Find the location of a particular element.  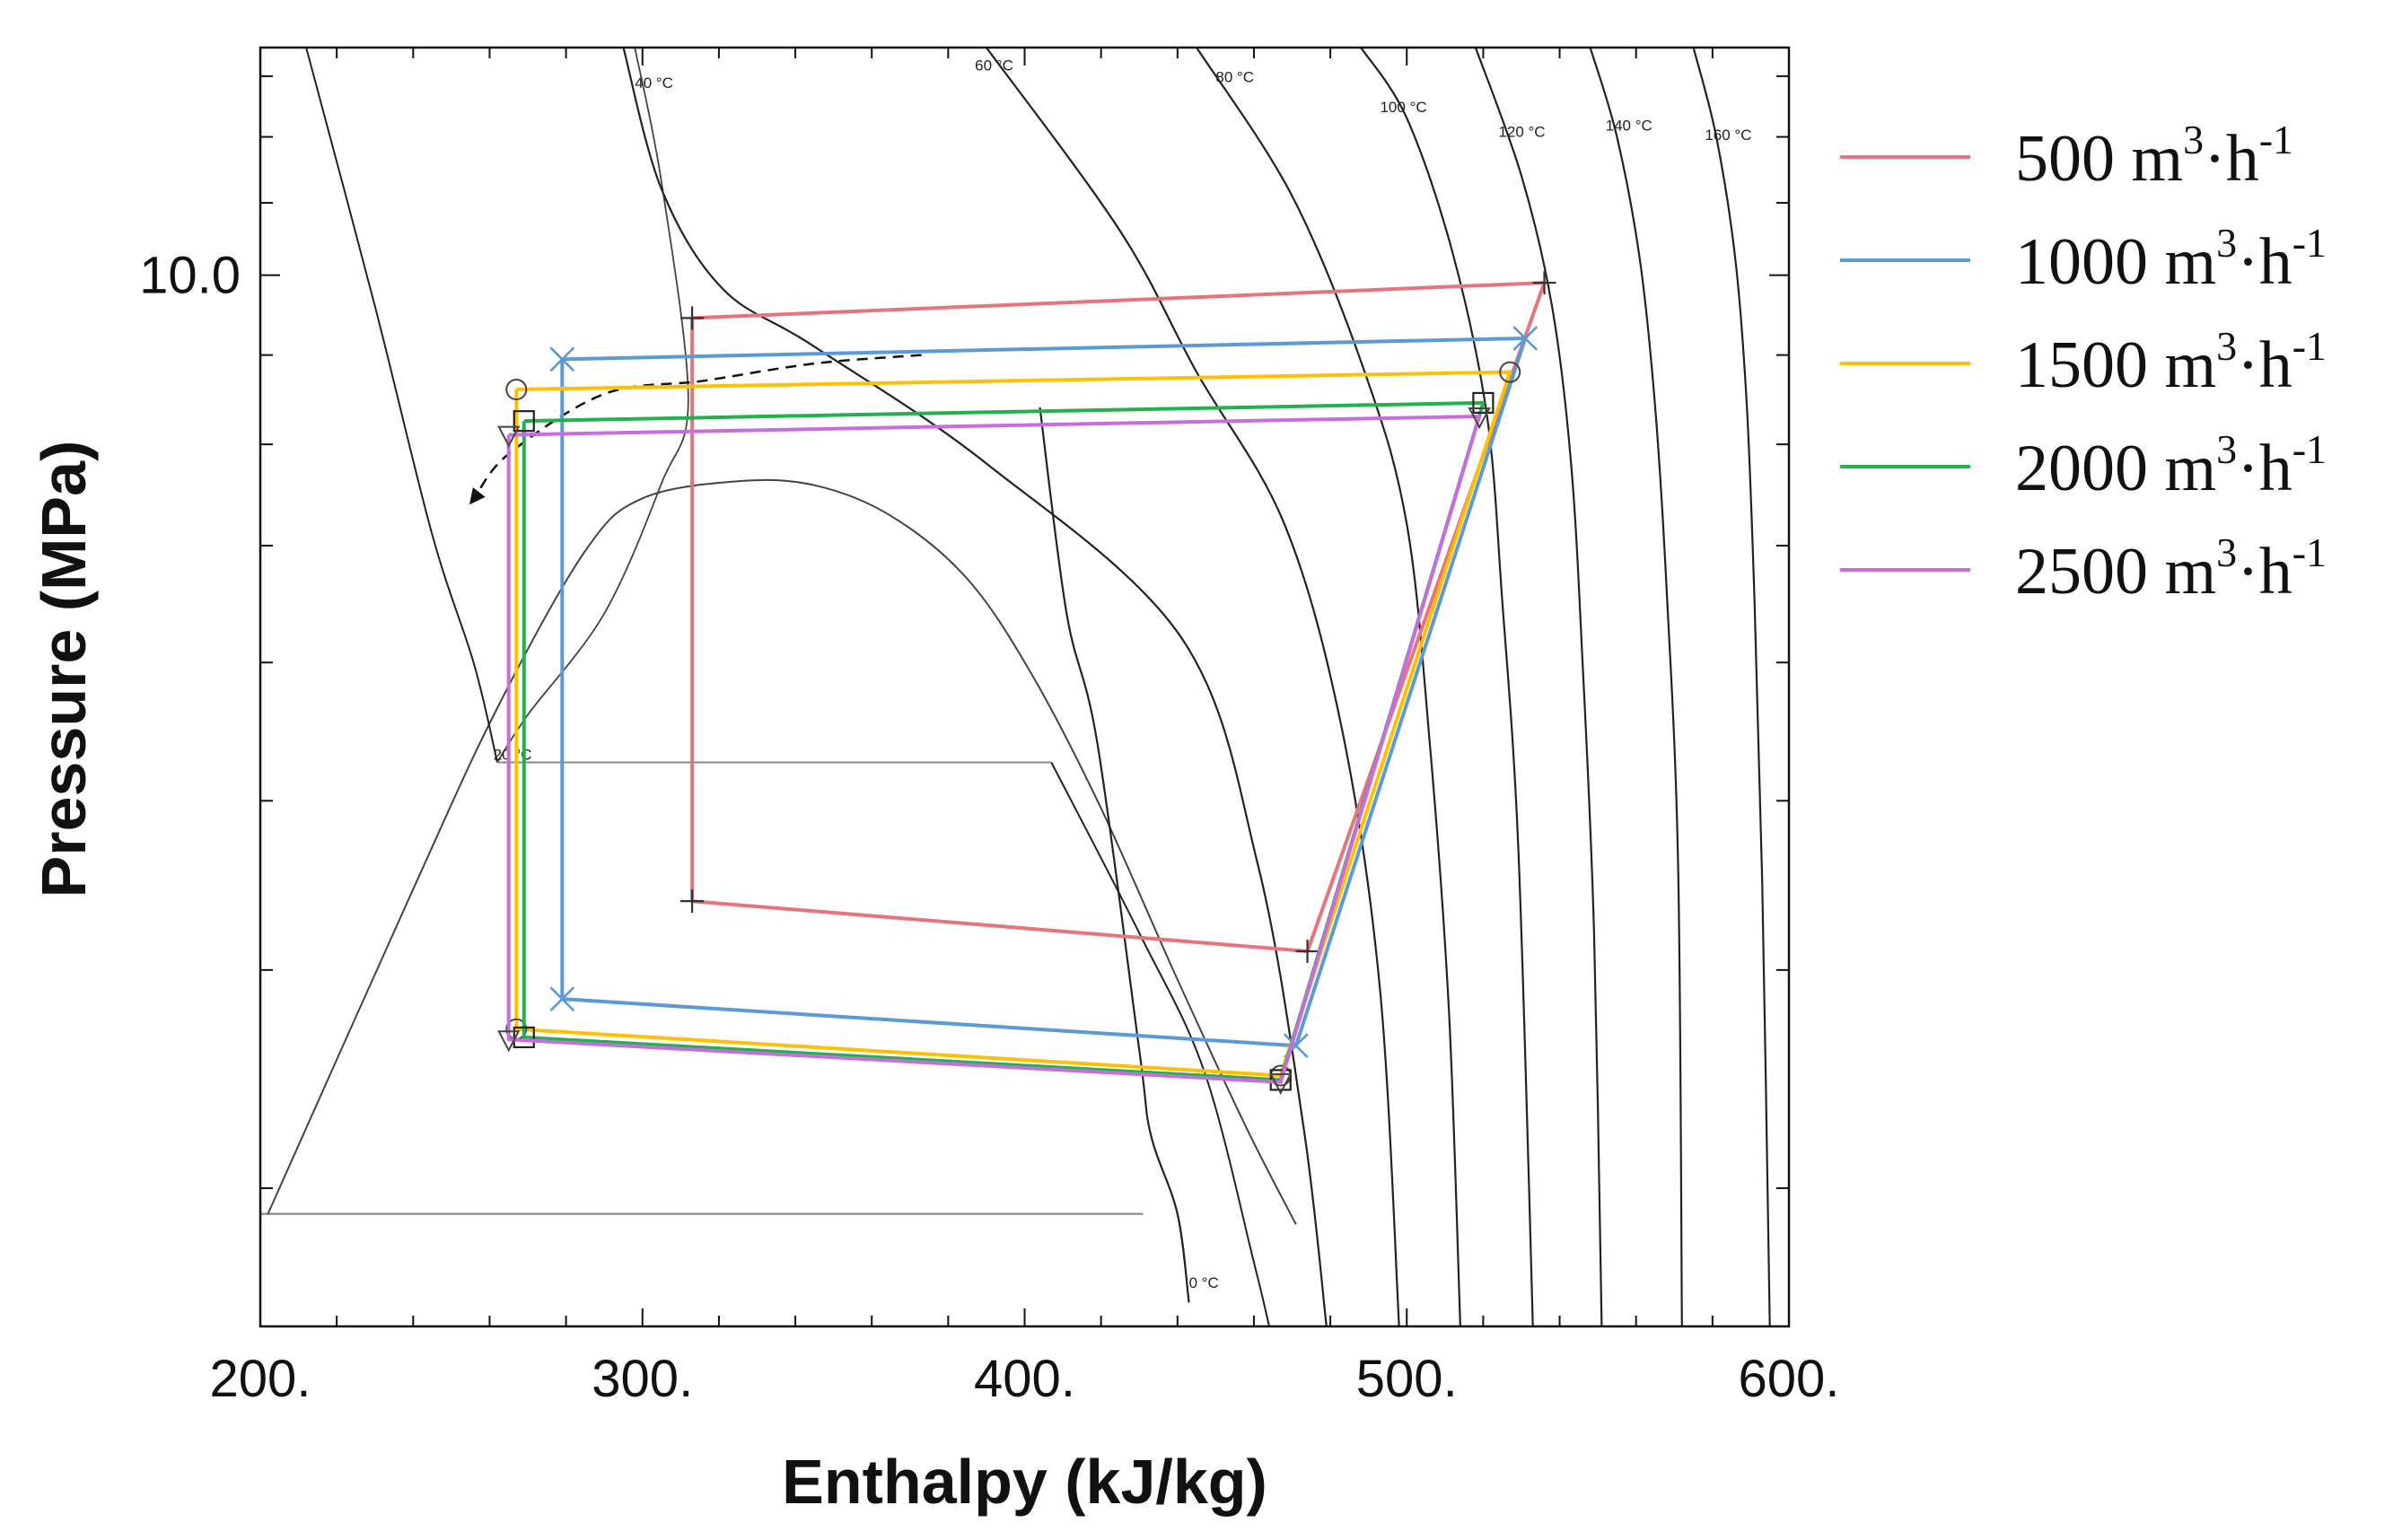

x-tick-label: 400. is located at coordinates (1024, 1379).